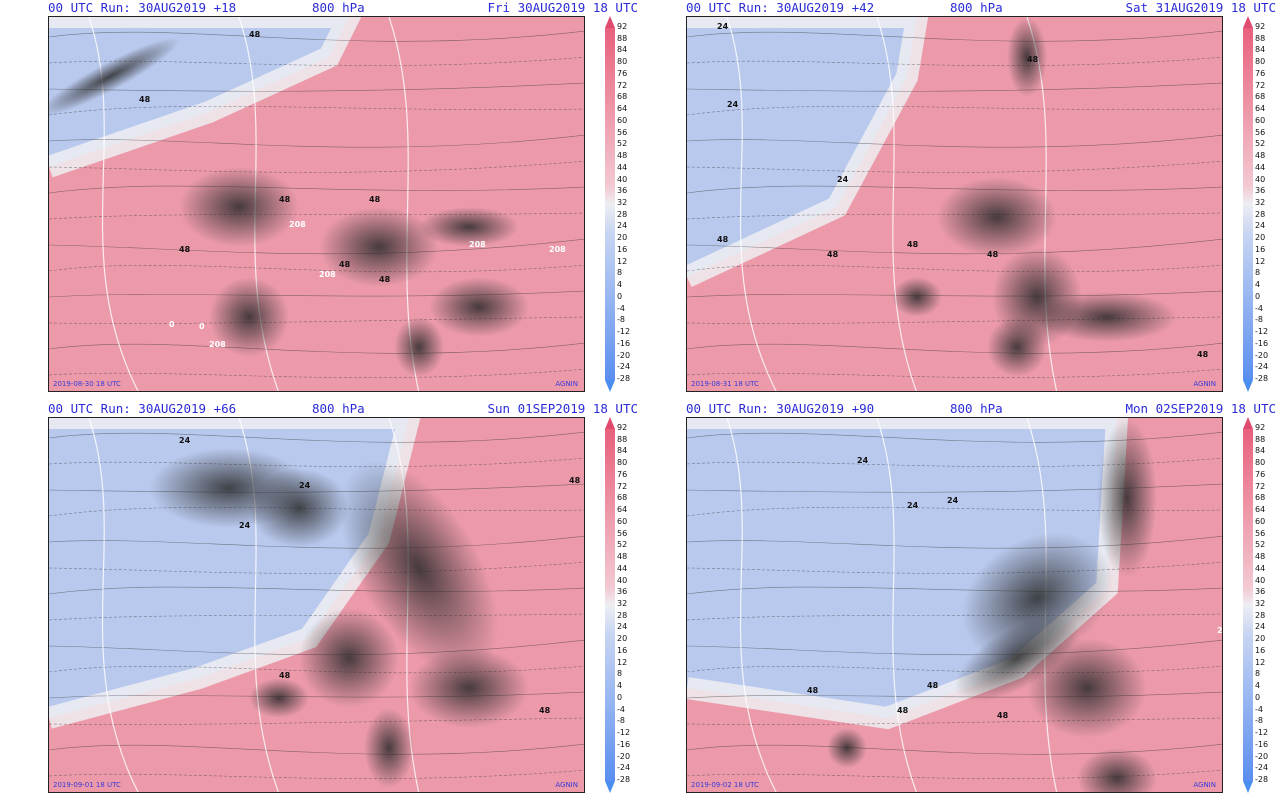 The height and width of the screenshot is (800, 1276). I want to click on level-label: 800 hPa, so click(976, 7).